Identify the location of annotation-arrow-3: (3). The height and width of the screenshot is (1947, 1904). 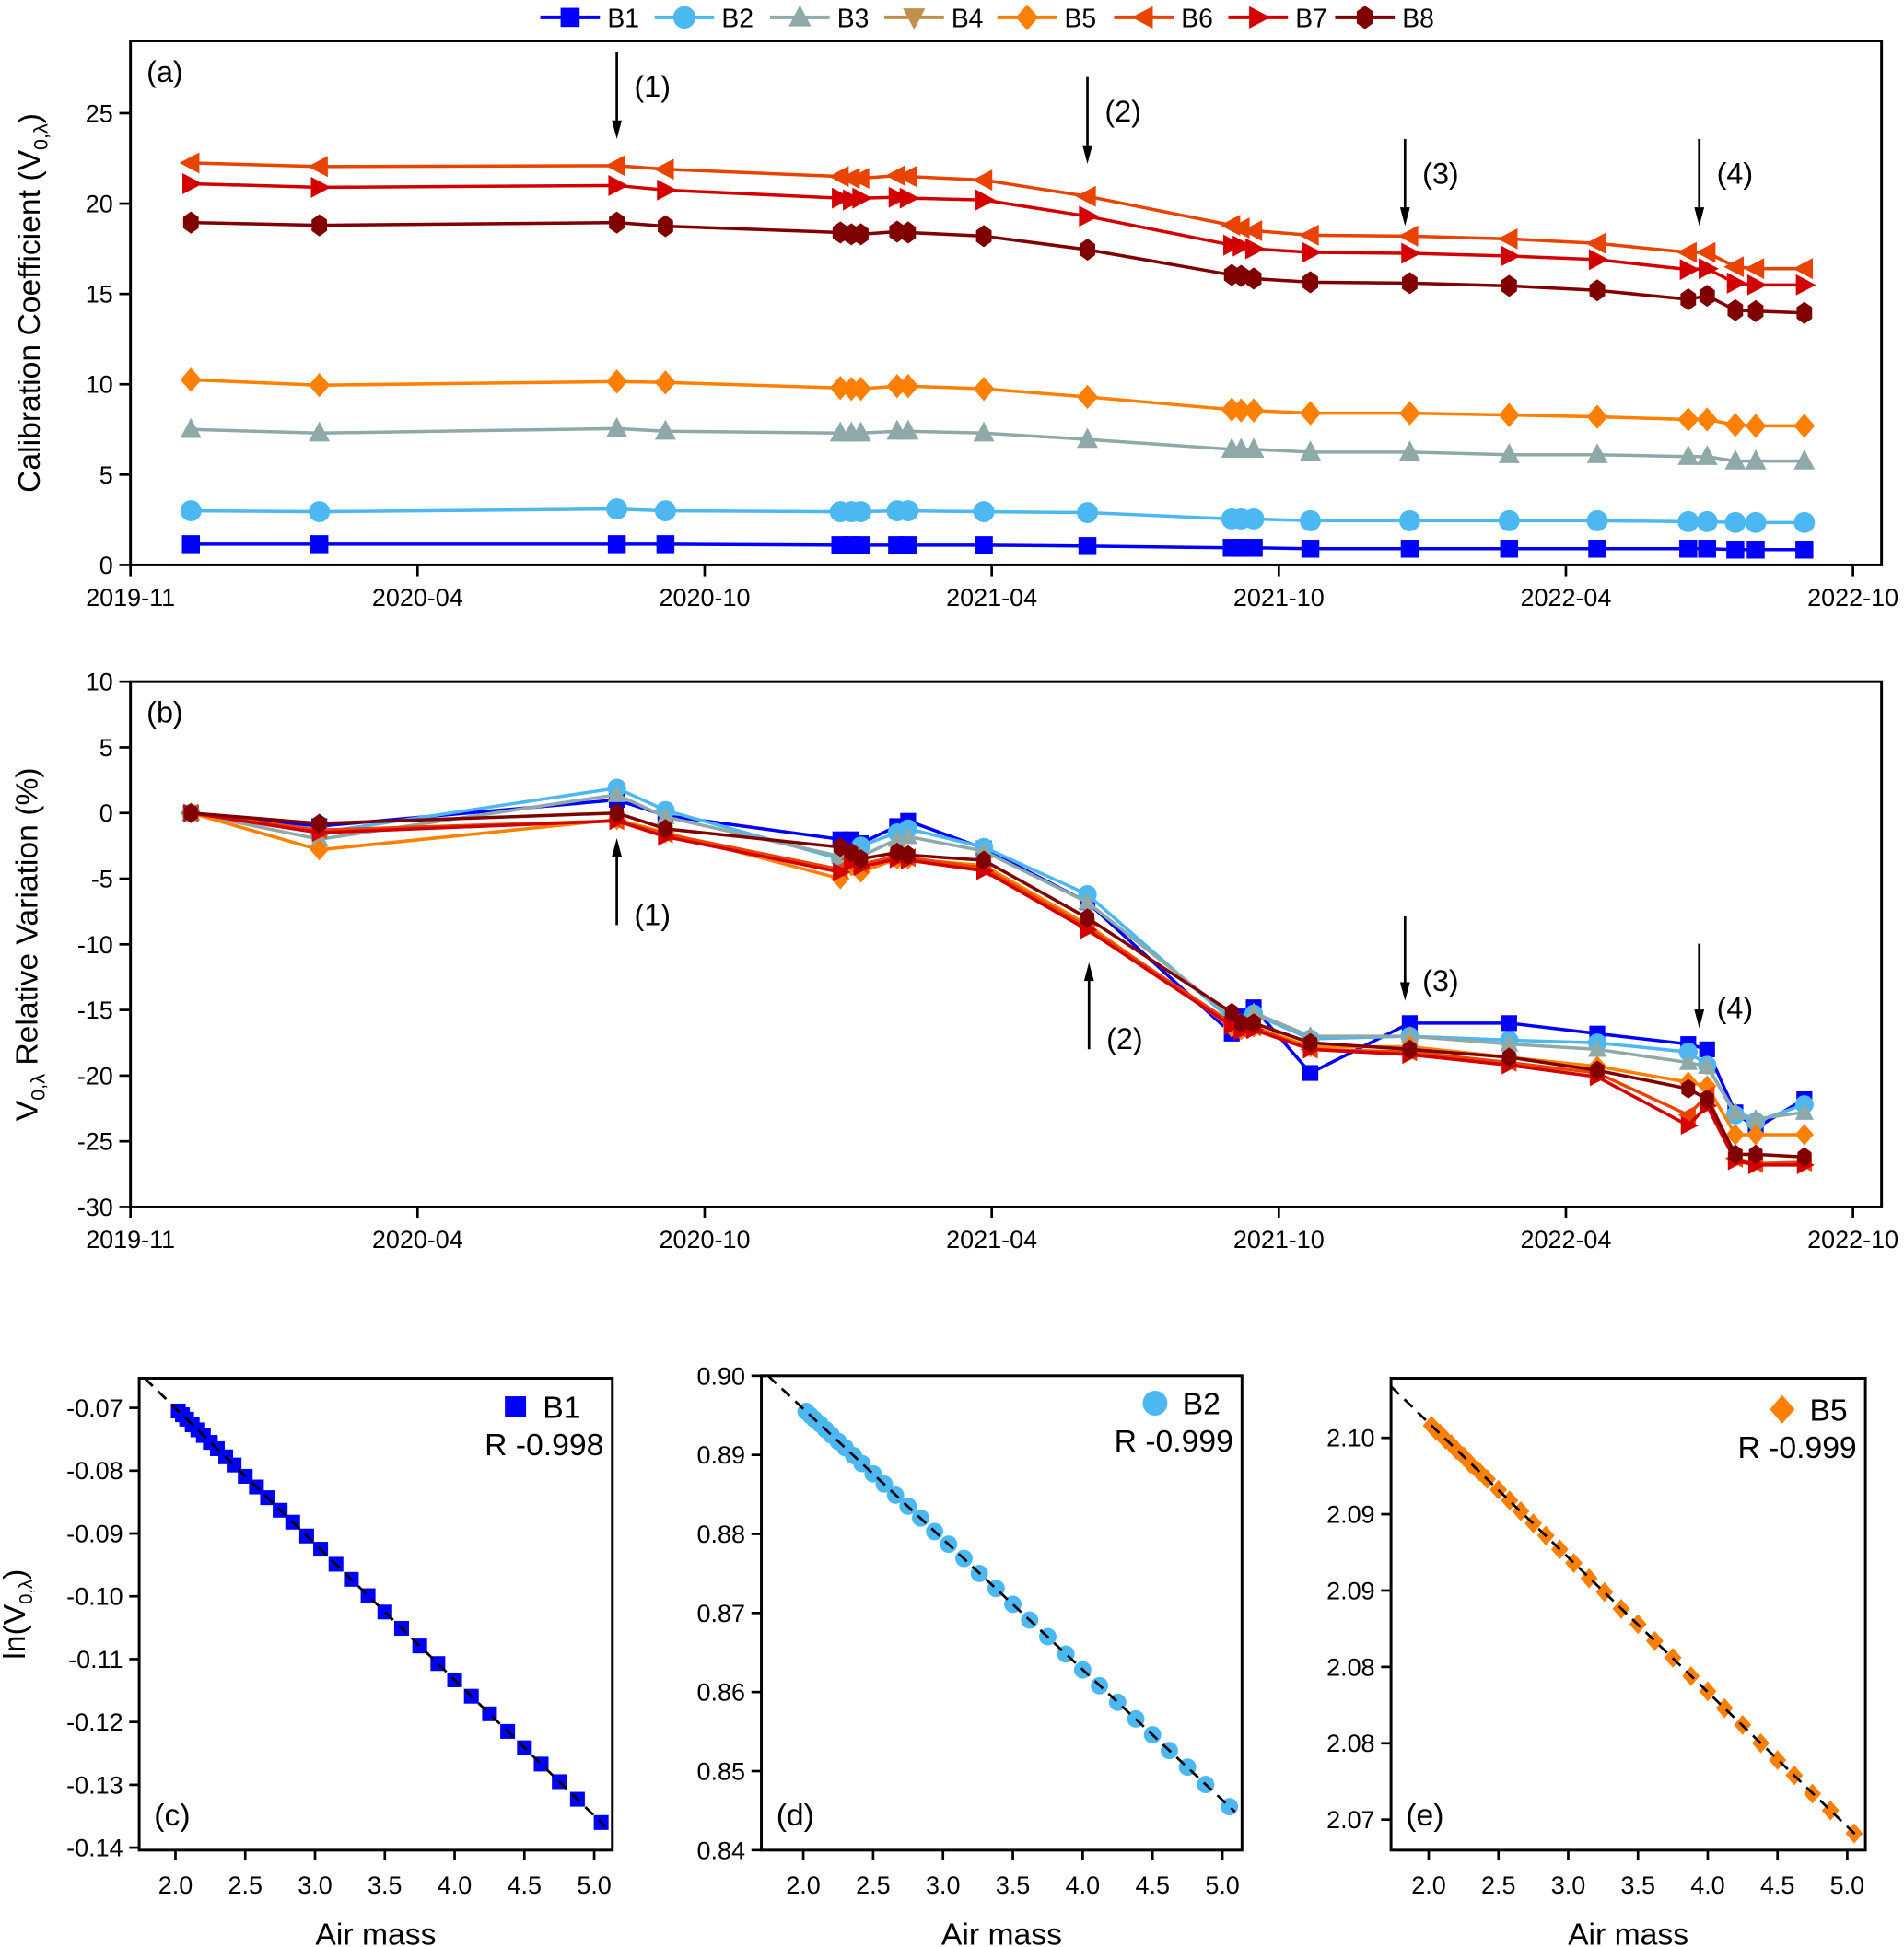
(1429, 958).